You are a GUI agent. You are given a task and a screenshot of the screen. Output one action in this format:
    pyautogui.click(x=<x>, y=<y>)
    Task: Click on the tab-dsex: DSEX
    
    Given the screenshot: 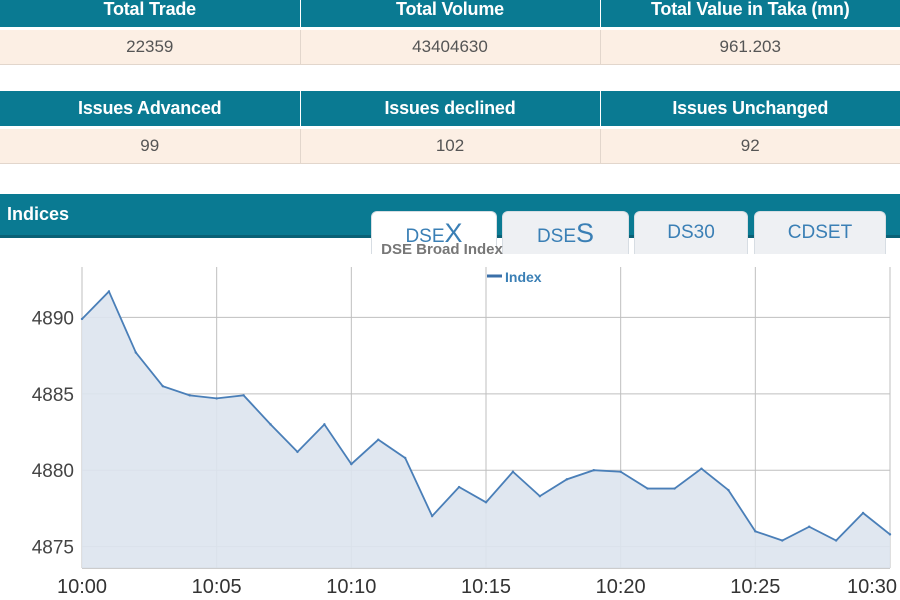 What is the action you would take?
    pyautogui.click(x=434, y=232)
    